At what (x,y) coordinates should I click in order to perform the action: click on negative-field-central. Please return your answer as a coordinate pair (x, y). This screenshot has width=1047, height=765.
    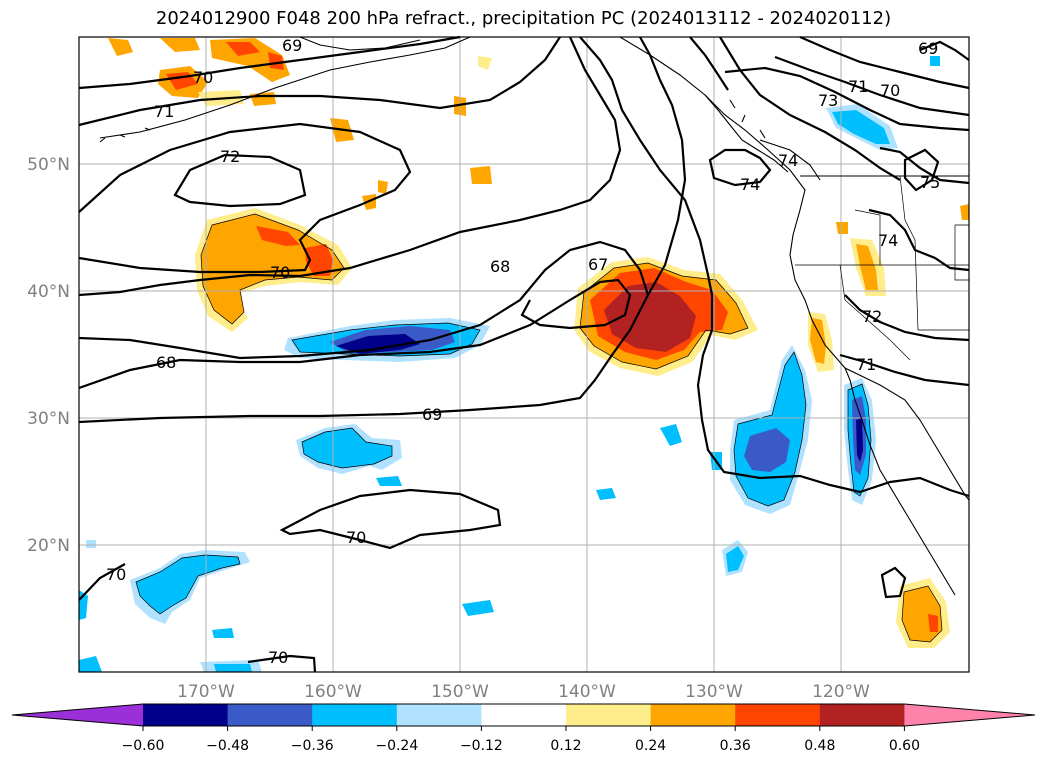
    Looking at the image, I should click on (387, 340).